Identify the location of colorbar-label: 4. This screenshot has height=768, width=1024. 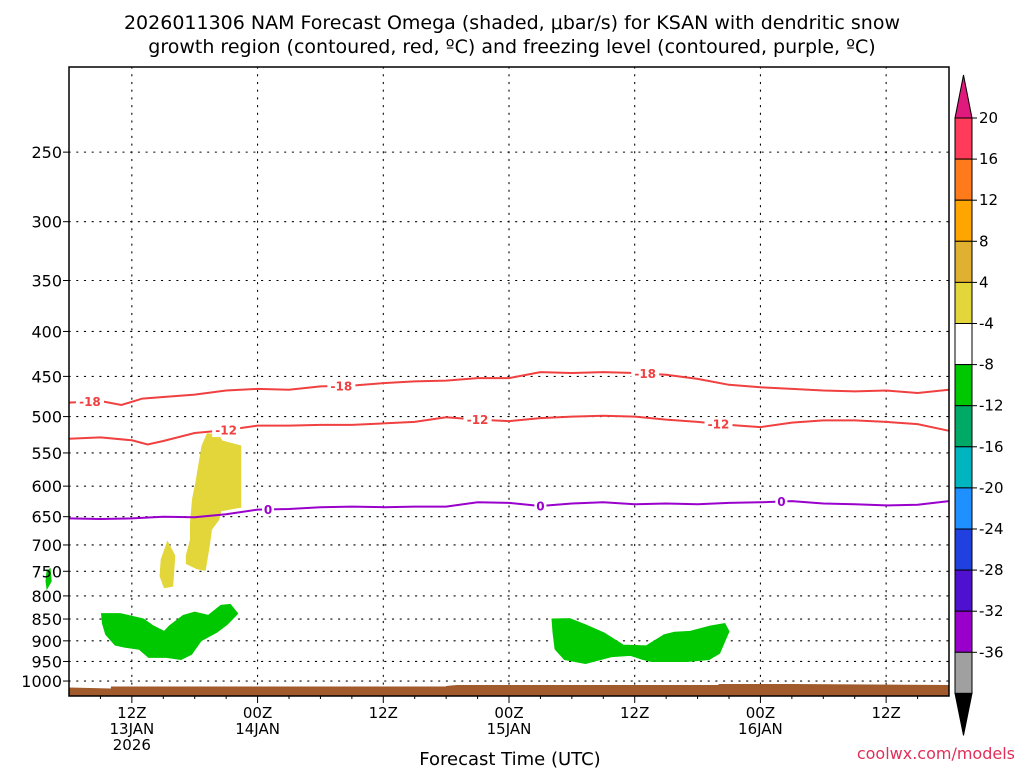
(984, 282).